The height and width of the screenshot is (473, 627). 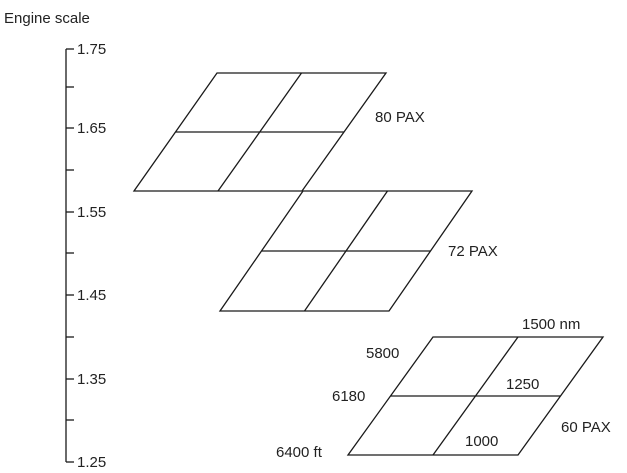 I want to click on range-label-low: 1000, so click(x=481, y=441).